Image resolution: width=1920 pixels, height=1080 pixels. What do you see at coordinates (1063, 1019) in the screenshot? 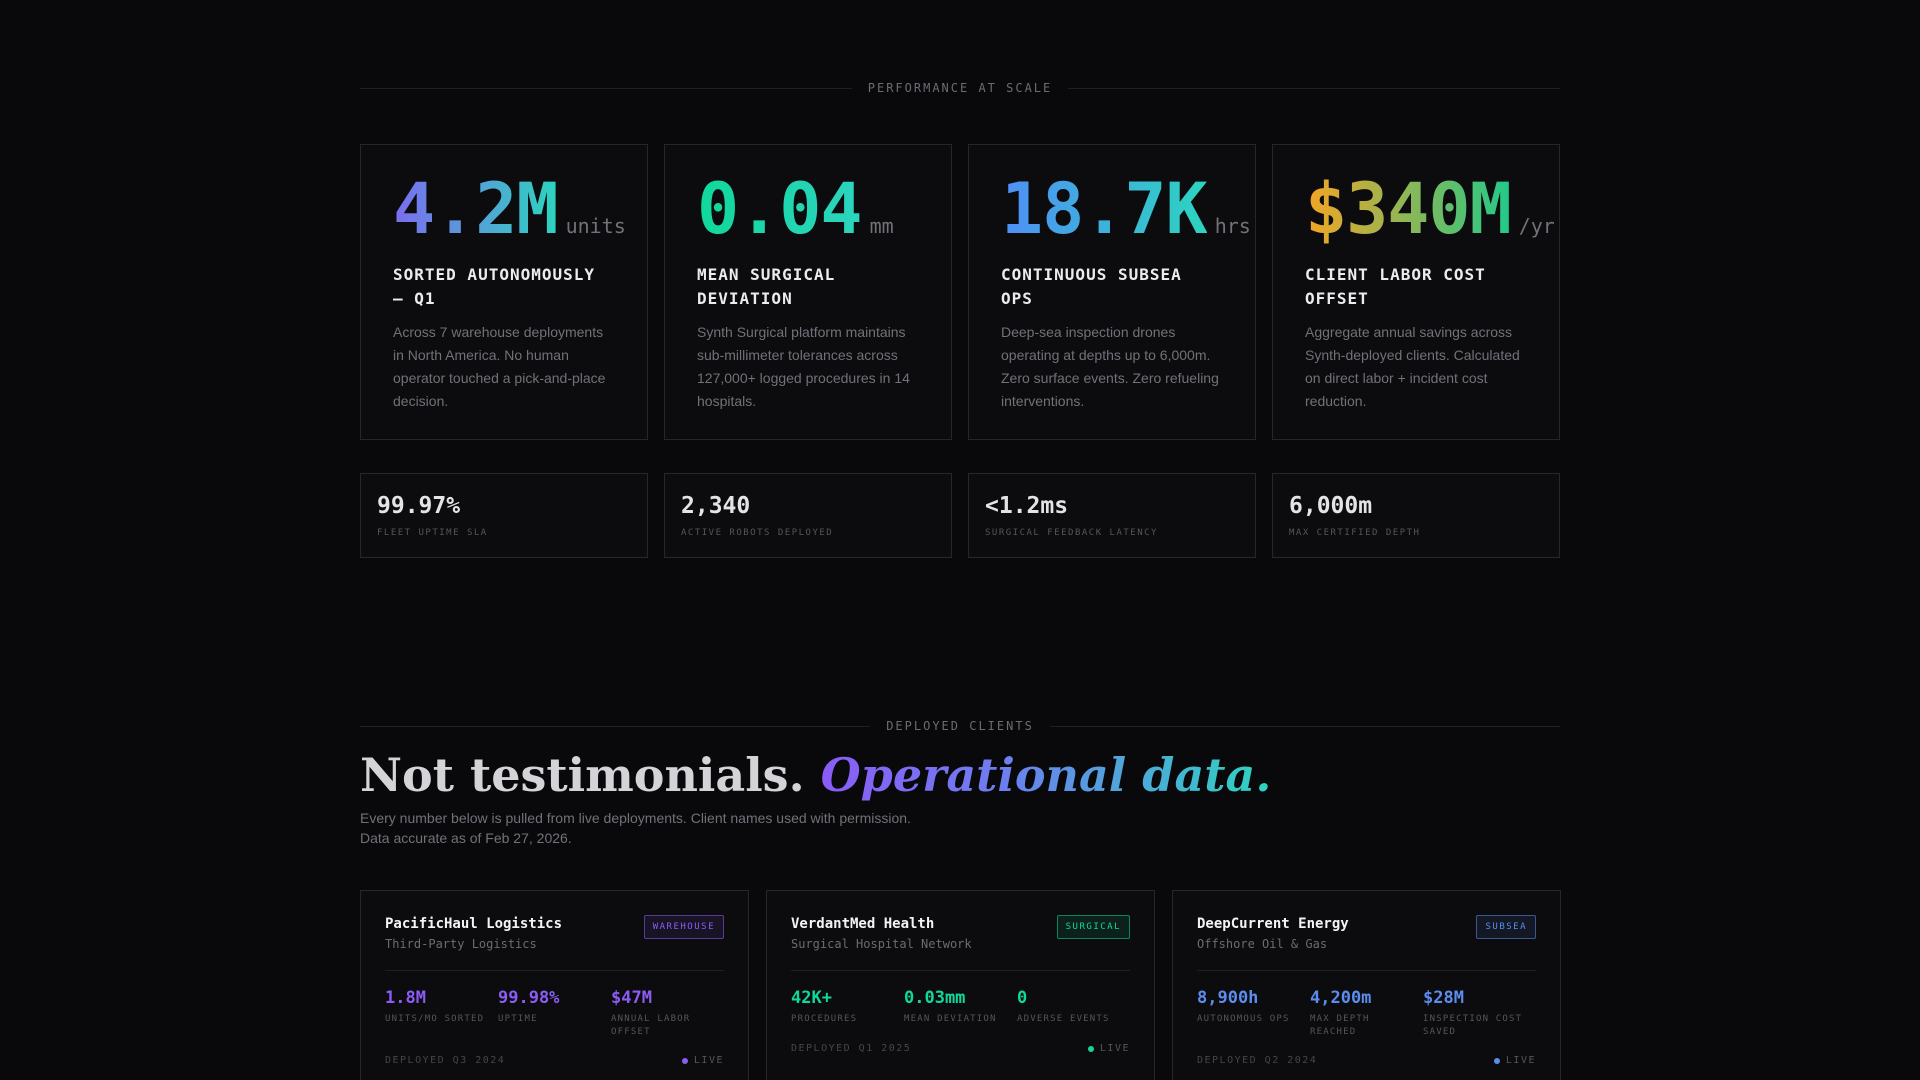
I see `client-metric-label: ADVERSE EVENTS` at bounding box center [1063, 1019].